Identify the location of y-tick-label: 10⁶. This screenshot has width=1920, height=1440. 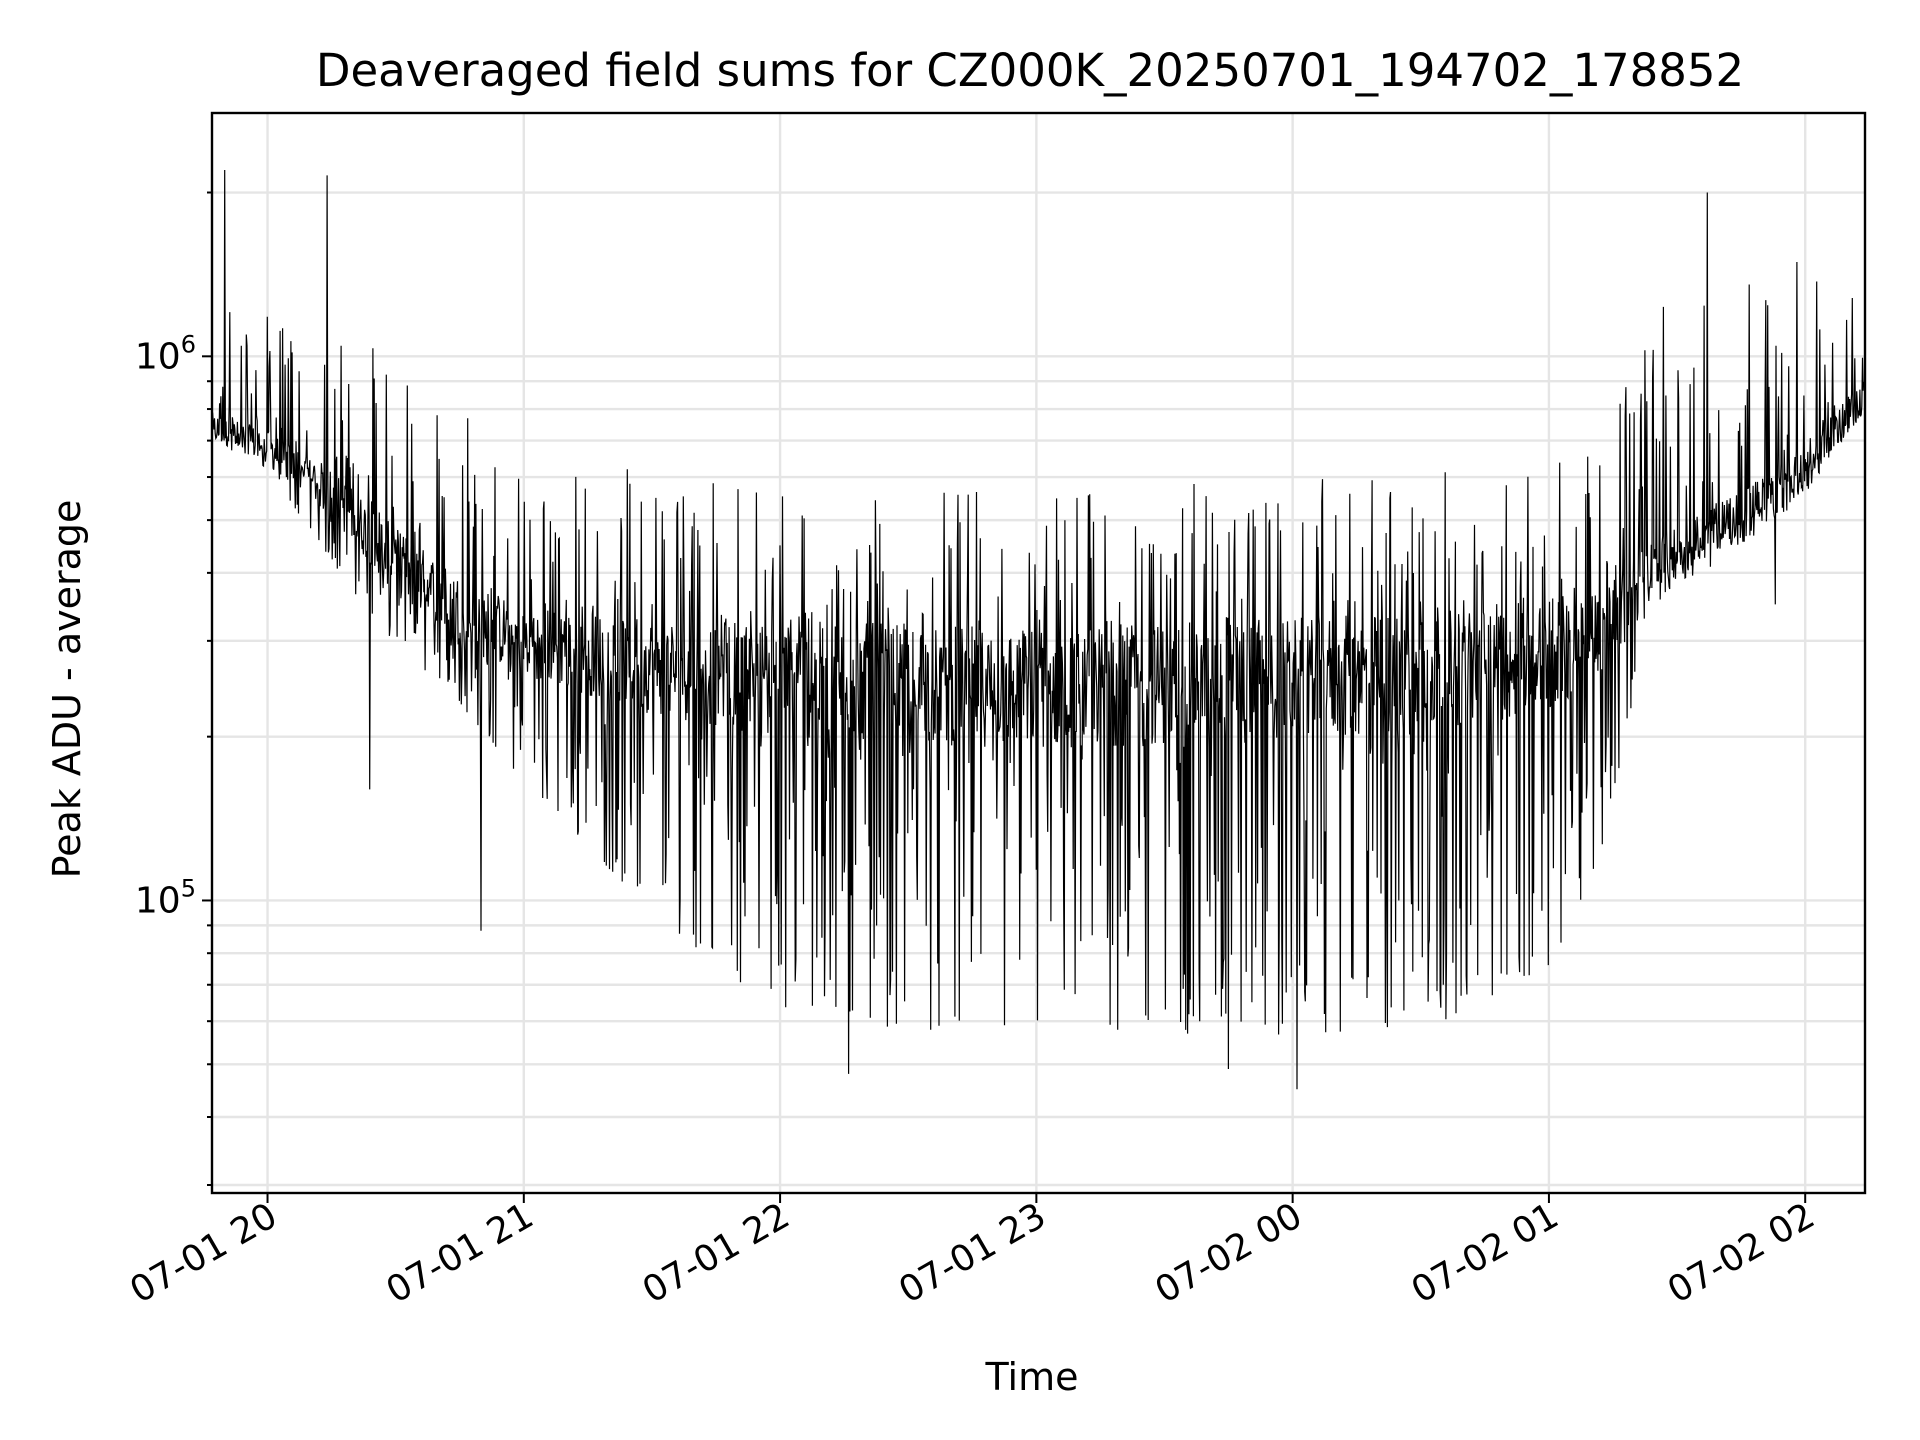
(165, 353).